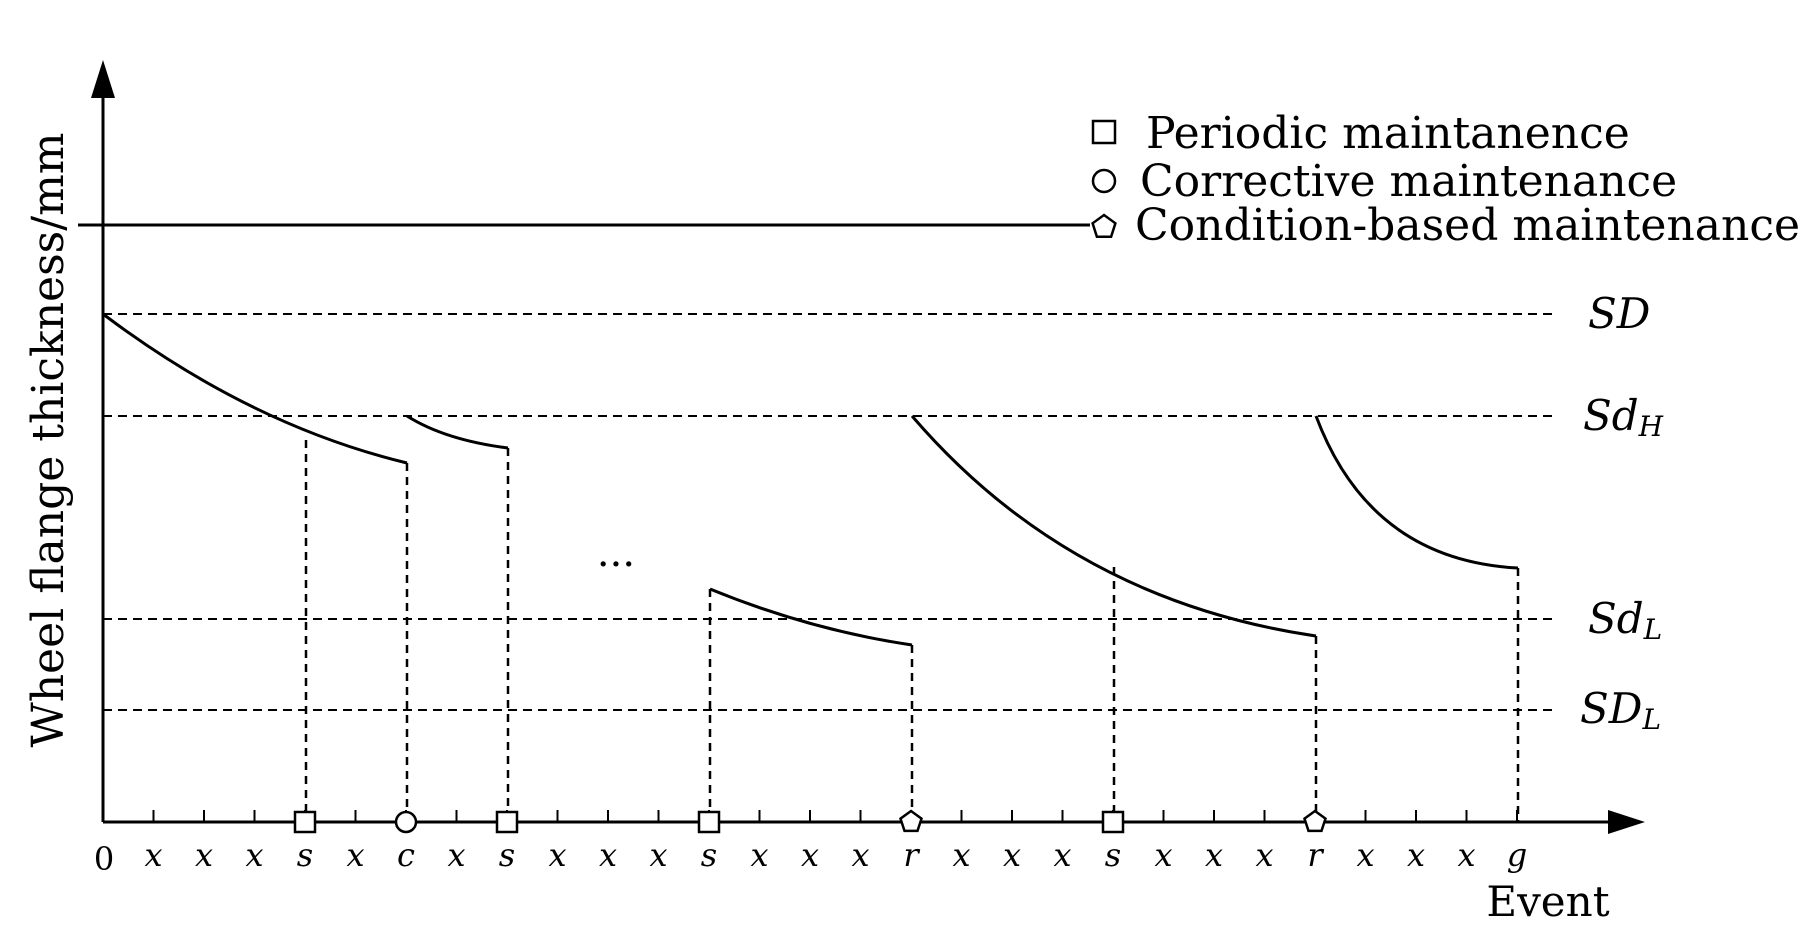 Image resolution: width=1803 pixels, height=950 pixels. I want to click on threshold-sd-label: SD, so click(1619, 313).